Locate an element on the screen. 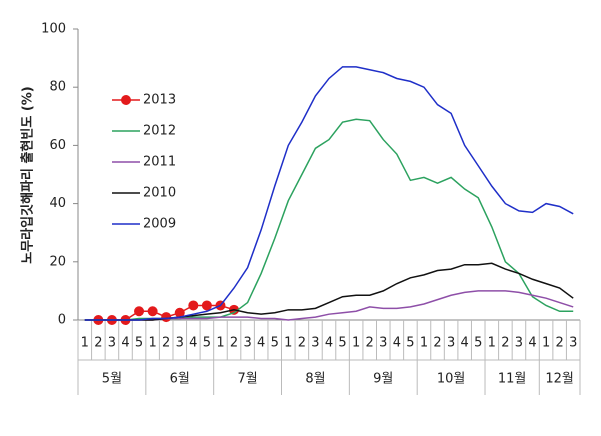 The image size is (601, 436). month-label: 11월 is located at coordinates (512, 379).